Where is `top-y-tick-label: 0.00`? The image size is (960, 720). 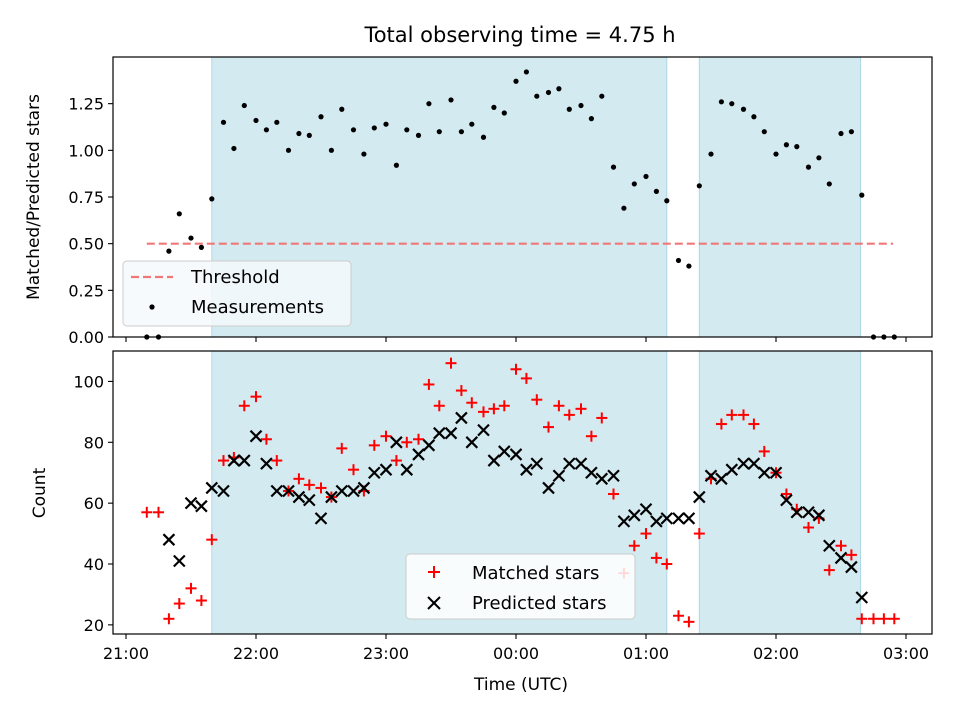 top-y-tick-label: 0.00 is located at coordinates (86, 337).